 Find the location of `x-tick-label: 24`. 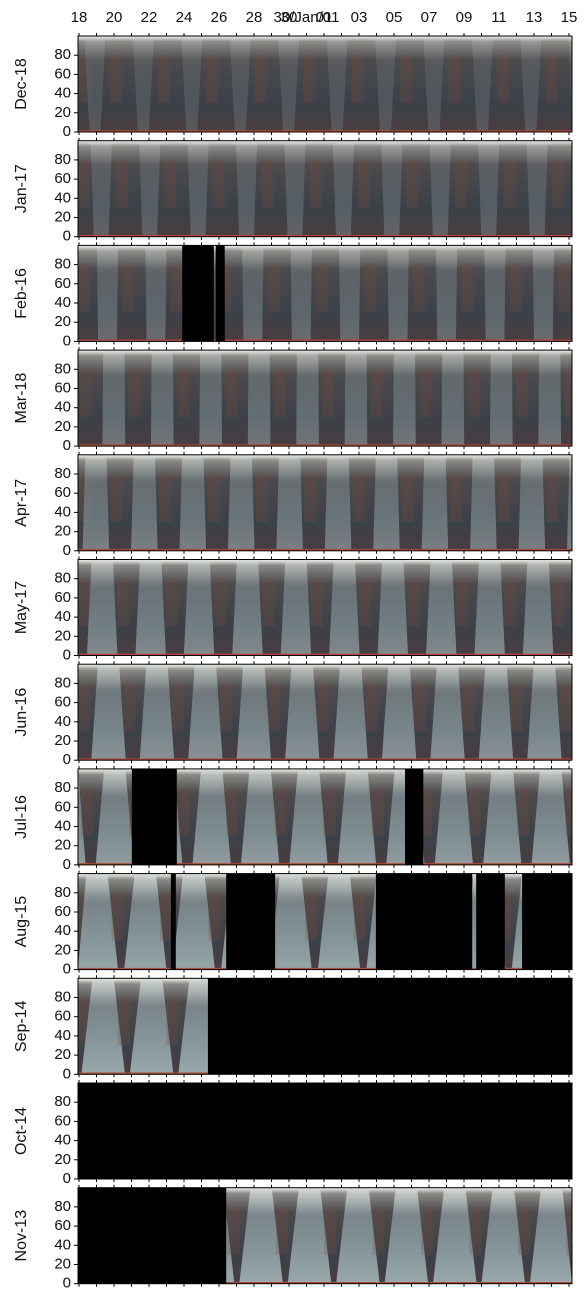

x-tick-label: 24 is located at coordinates (184, 17).